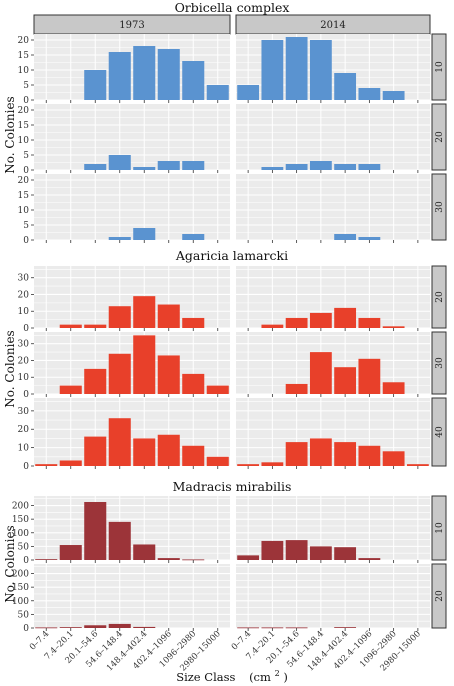 The height and width of the screenshot is (686, 454). Describe the element at coordinates (24, 547) in the screenshot. I see `y-tick-label: 50` at that location.